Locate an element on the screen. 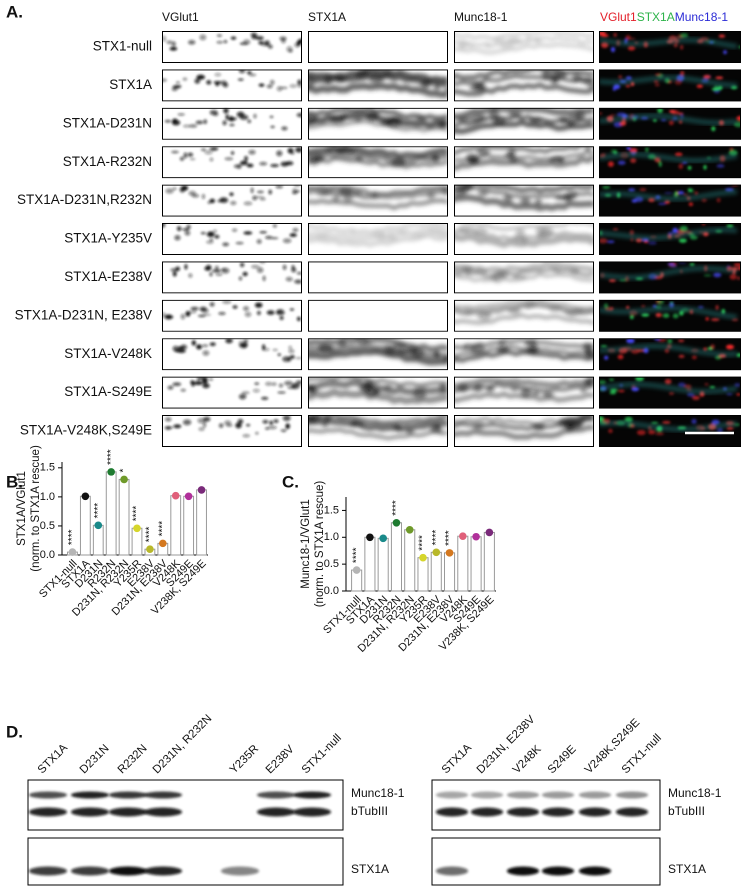  band-label: STX1A is located at coordinates (370, 869).